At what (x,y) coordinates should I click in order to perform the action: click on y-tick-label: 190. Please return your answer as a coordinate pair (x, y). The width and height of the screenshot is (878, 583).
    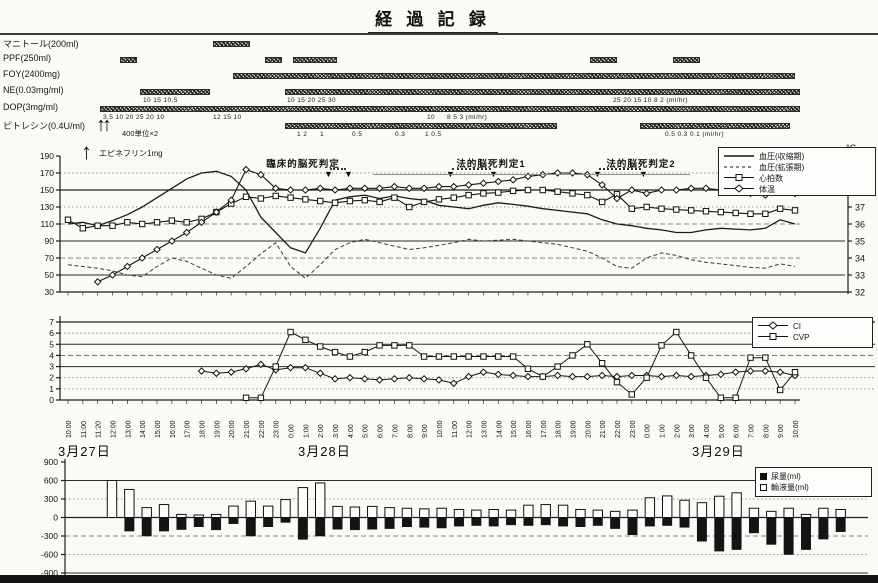
    Looking at the image, I should click on (47, 156).